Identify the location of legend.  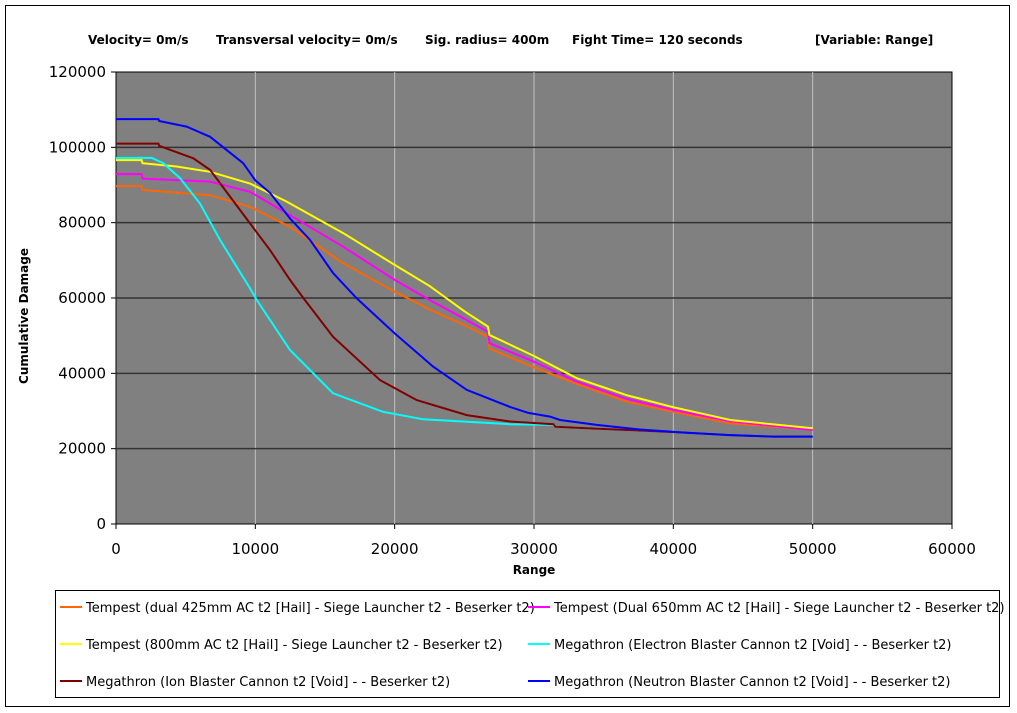
(527, 644).